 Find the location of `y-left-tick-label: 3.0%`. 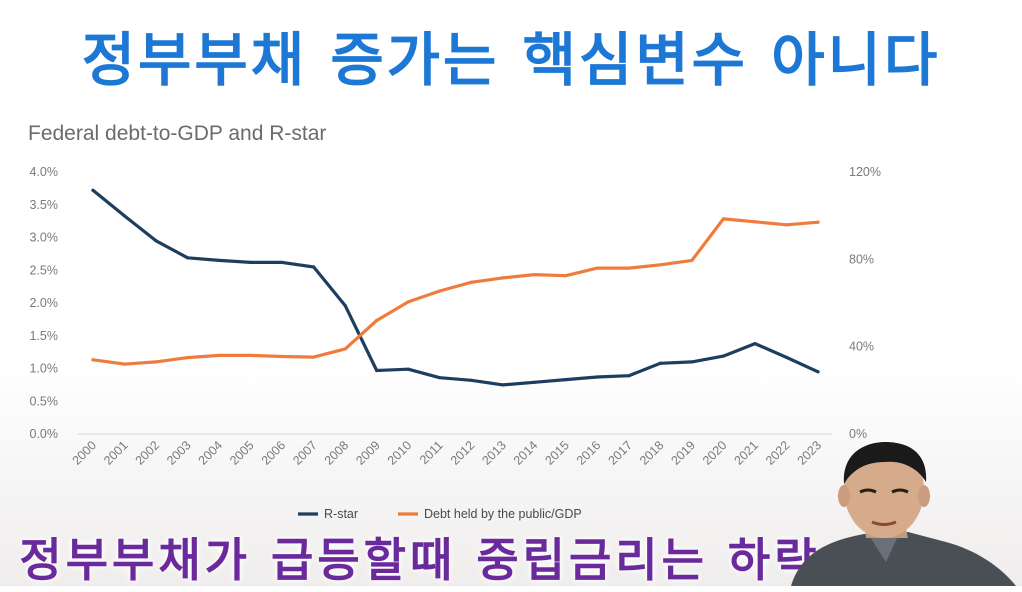

y-left-tick-label: 3.0% is located at coordinates (44, 238).